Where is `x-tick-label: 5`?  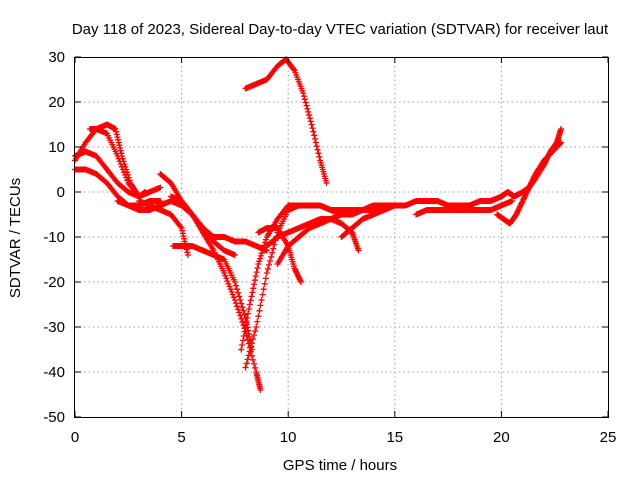
x-tick-label: 5 is located at coordinates (181, 437).